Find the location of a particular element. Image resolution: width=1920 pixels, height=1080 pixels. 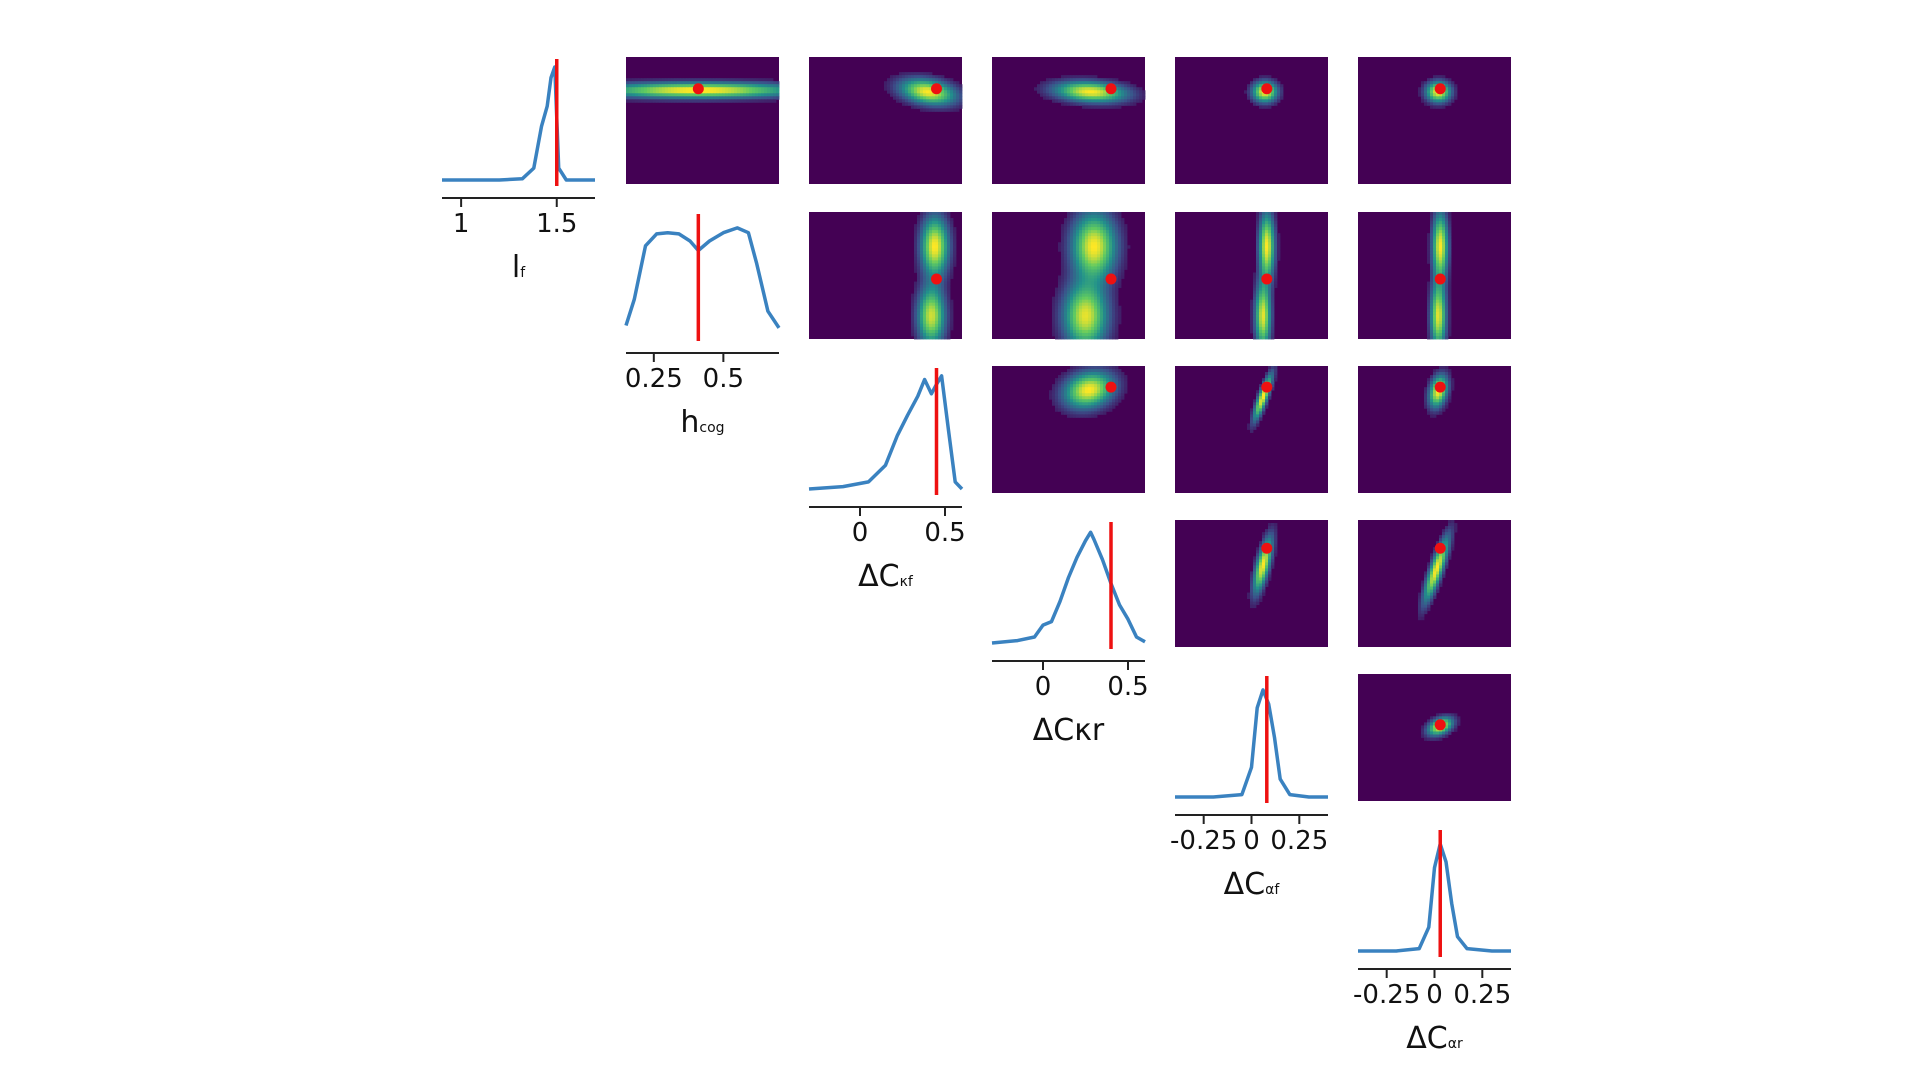

pair-panel-hcog-vs-lf is located at coordinates (703, 120).